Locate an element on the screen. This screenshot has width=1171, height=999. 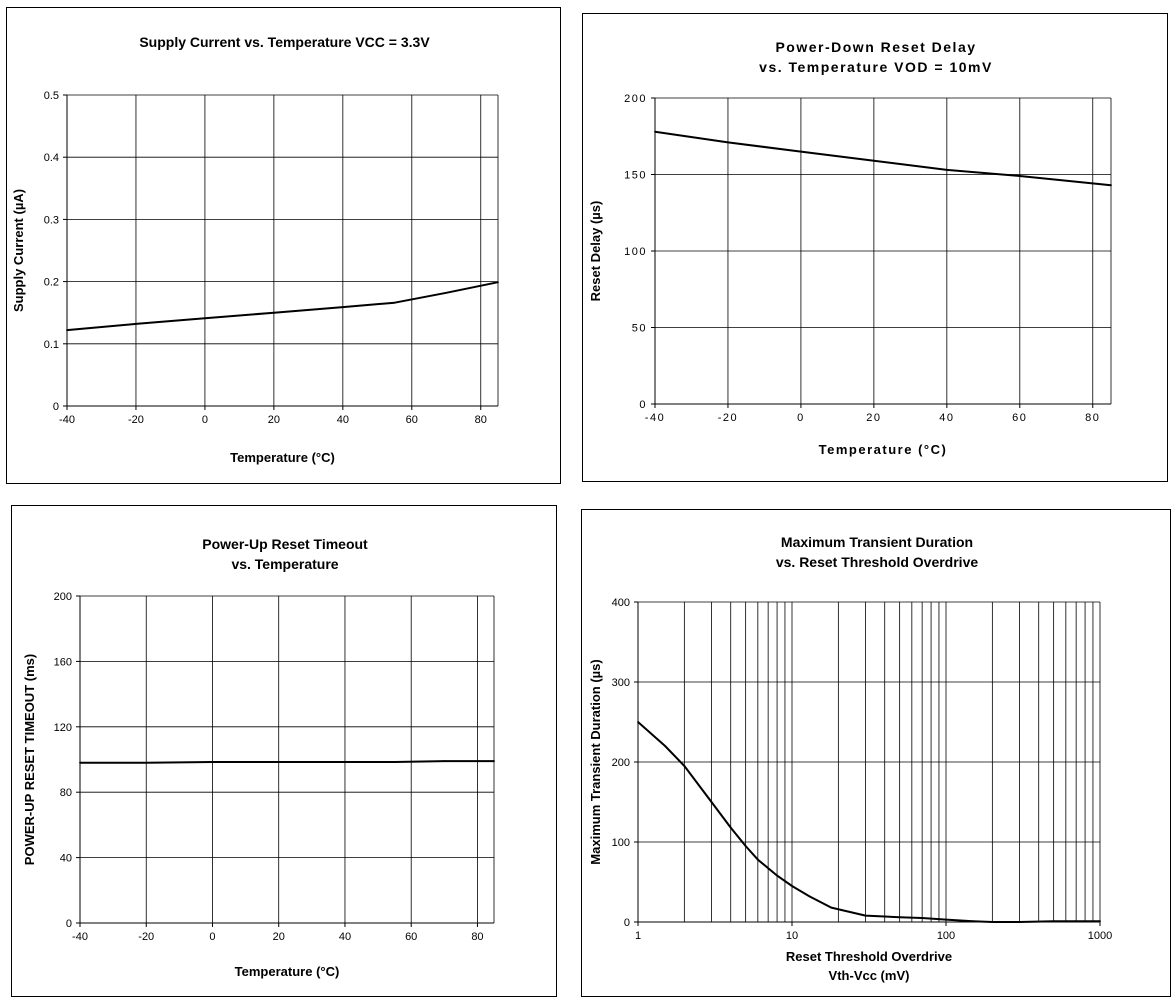
y-tick-label: 300 is located at coordinates (621, 683).